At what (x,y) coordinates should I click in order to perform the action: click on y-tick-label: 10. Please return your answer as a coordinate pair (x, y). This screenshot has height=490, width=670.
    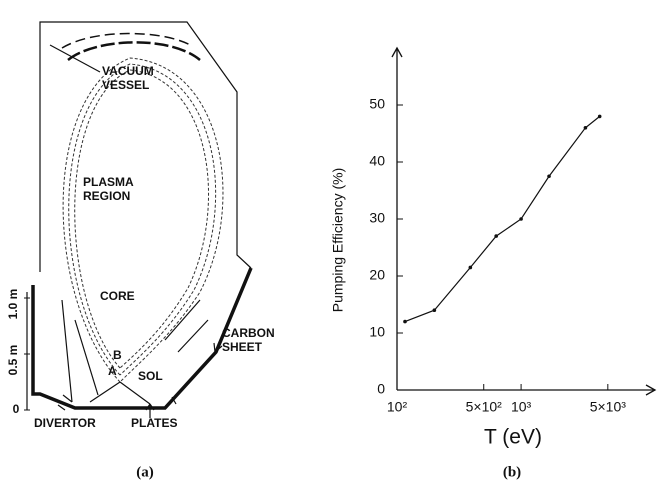
    Looking at the image, I should click on (377, 332).